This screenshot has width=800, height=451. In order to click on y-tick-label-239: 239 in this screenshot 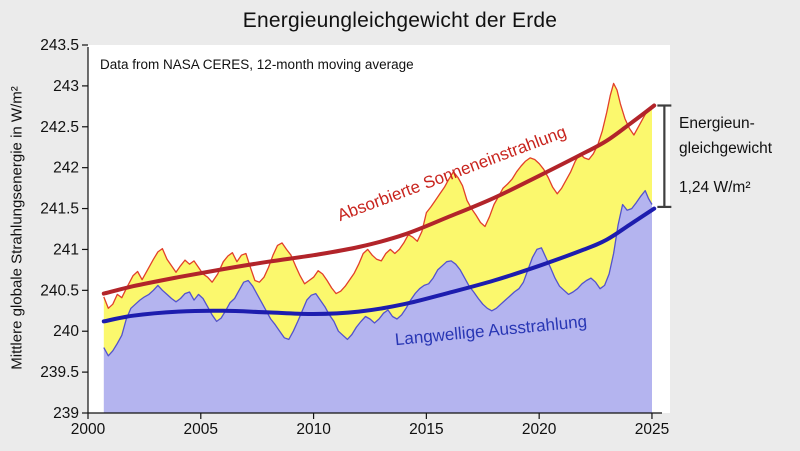, I will do `click(66, 413)`.